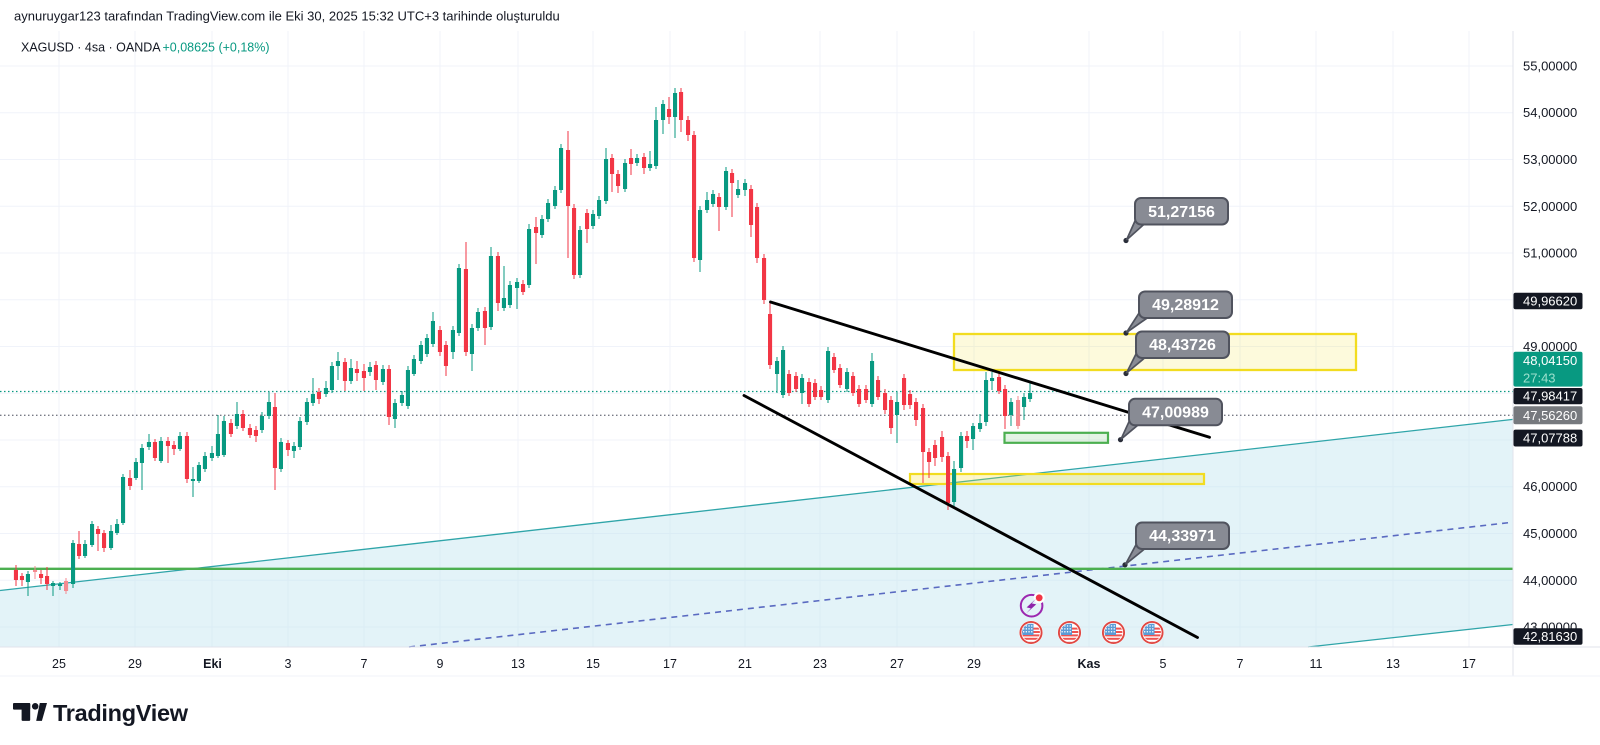 The image size is (1600, 745). What do you see at coordinates (1550, 580) in the screenshot?
I see `svg-text: 44,00000` at bounding box center [1550, 580].